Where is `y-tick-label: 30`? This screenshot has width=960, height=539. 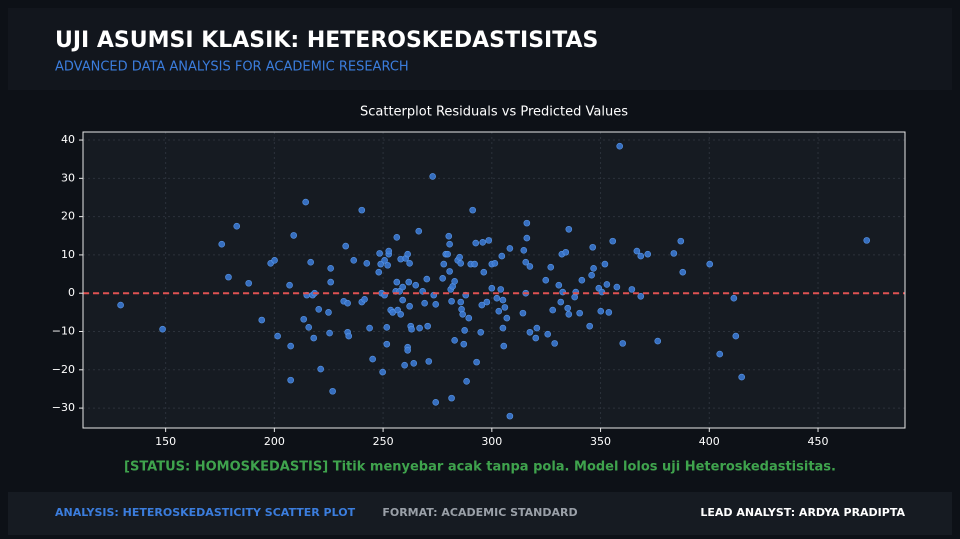
y-tick-label: 30 is located at coordinates (68, 177).